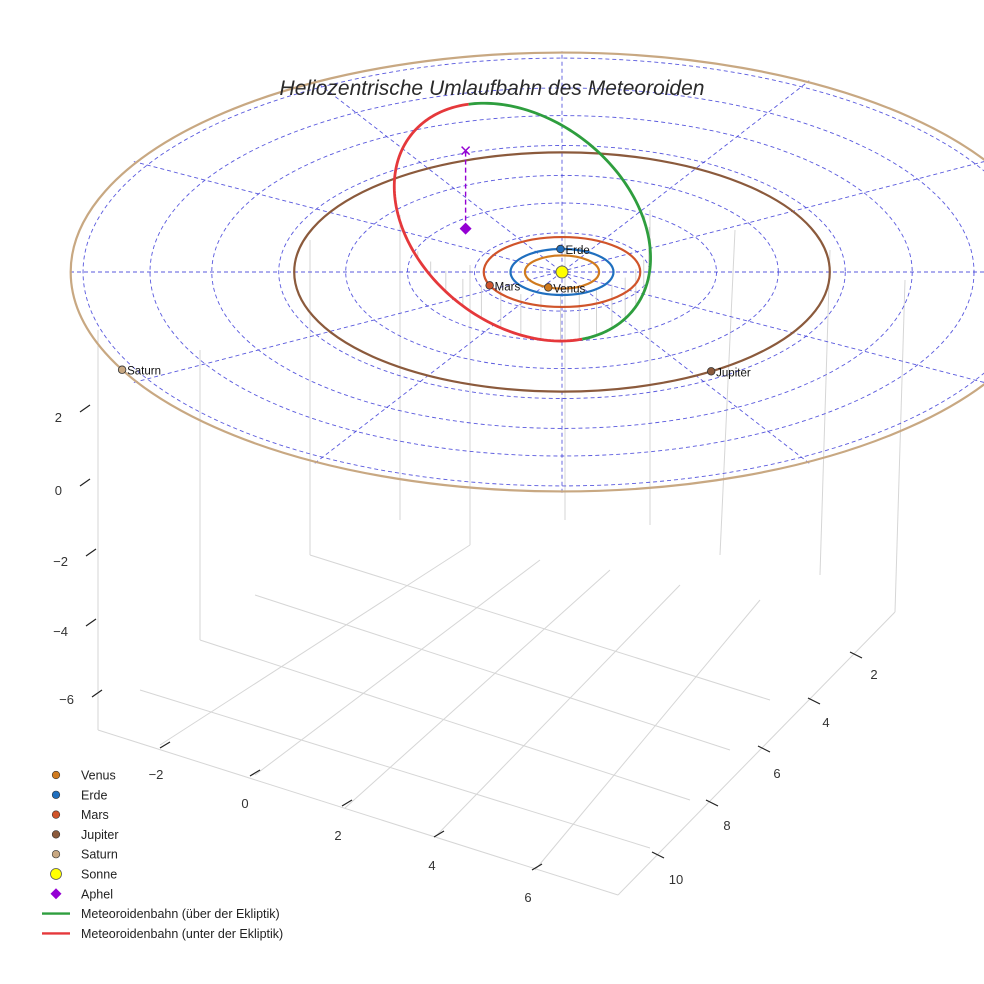 This screenshot has height=984, width=984. I want to click on legend-label-sonne: Sonne, so click(99, 875).